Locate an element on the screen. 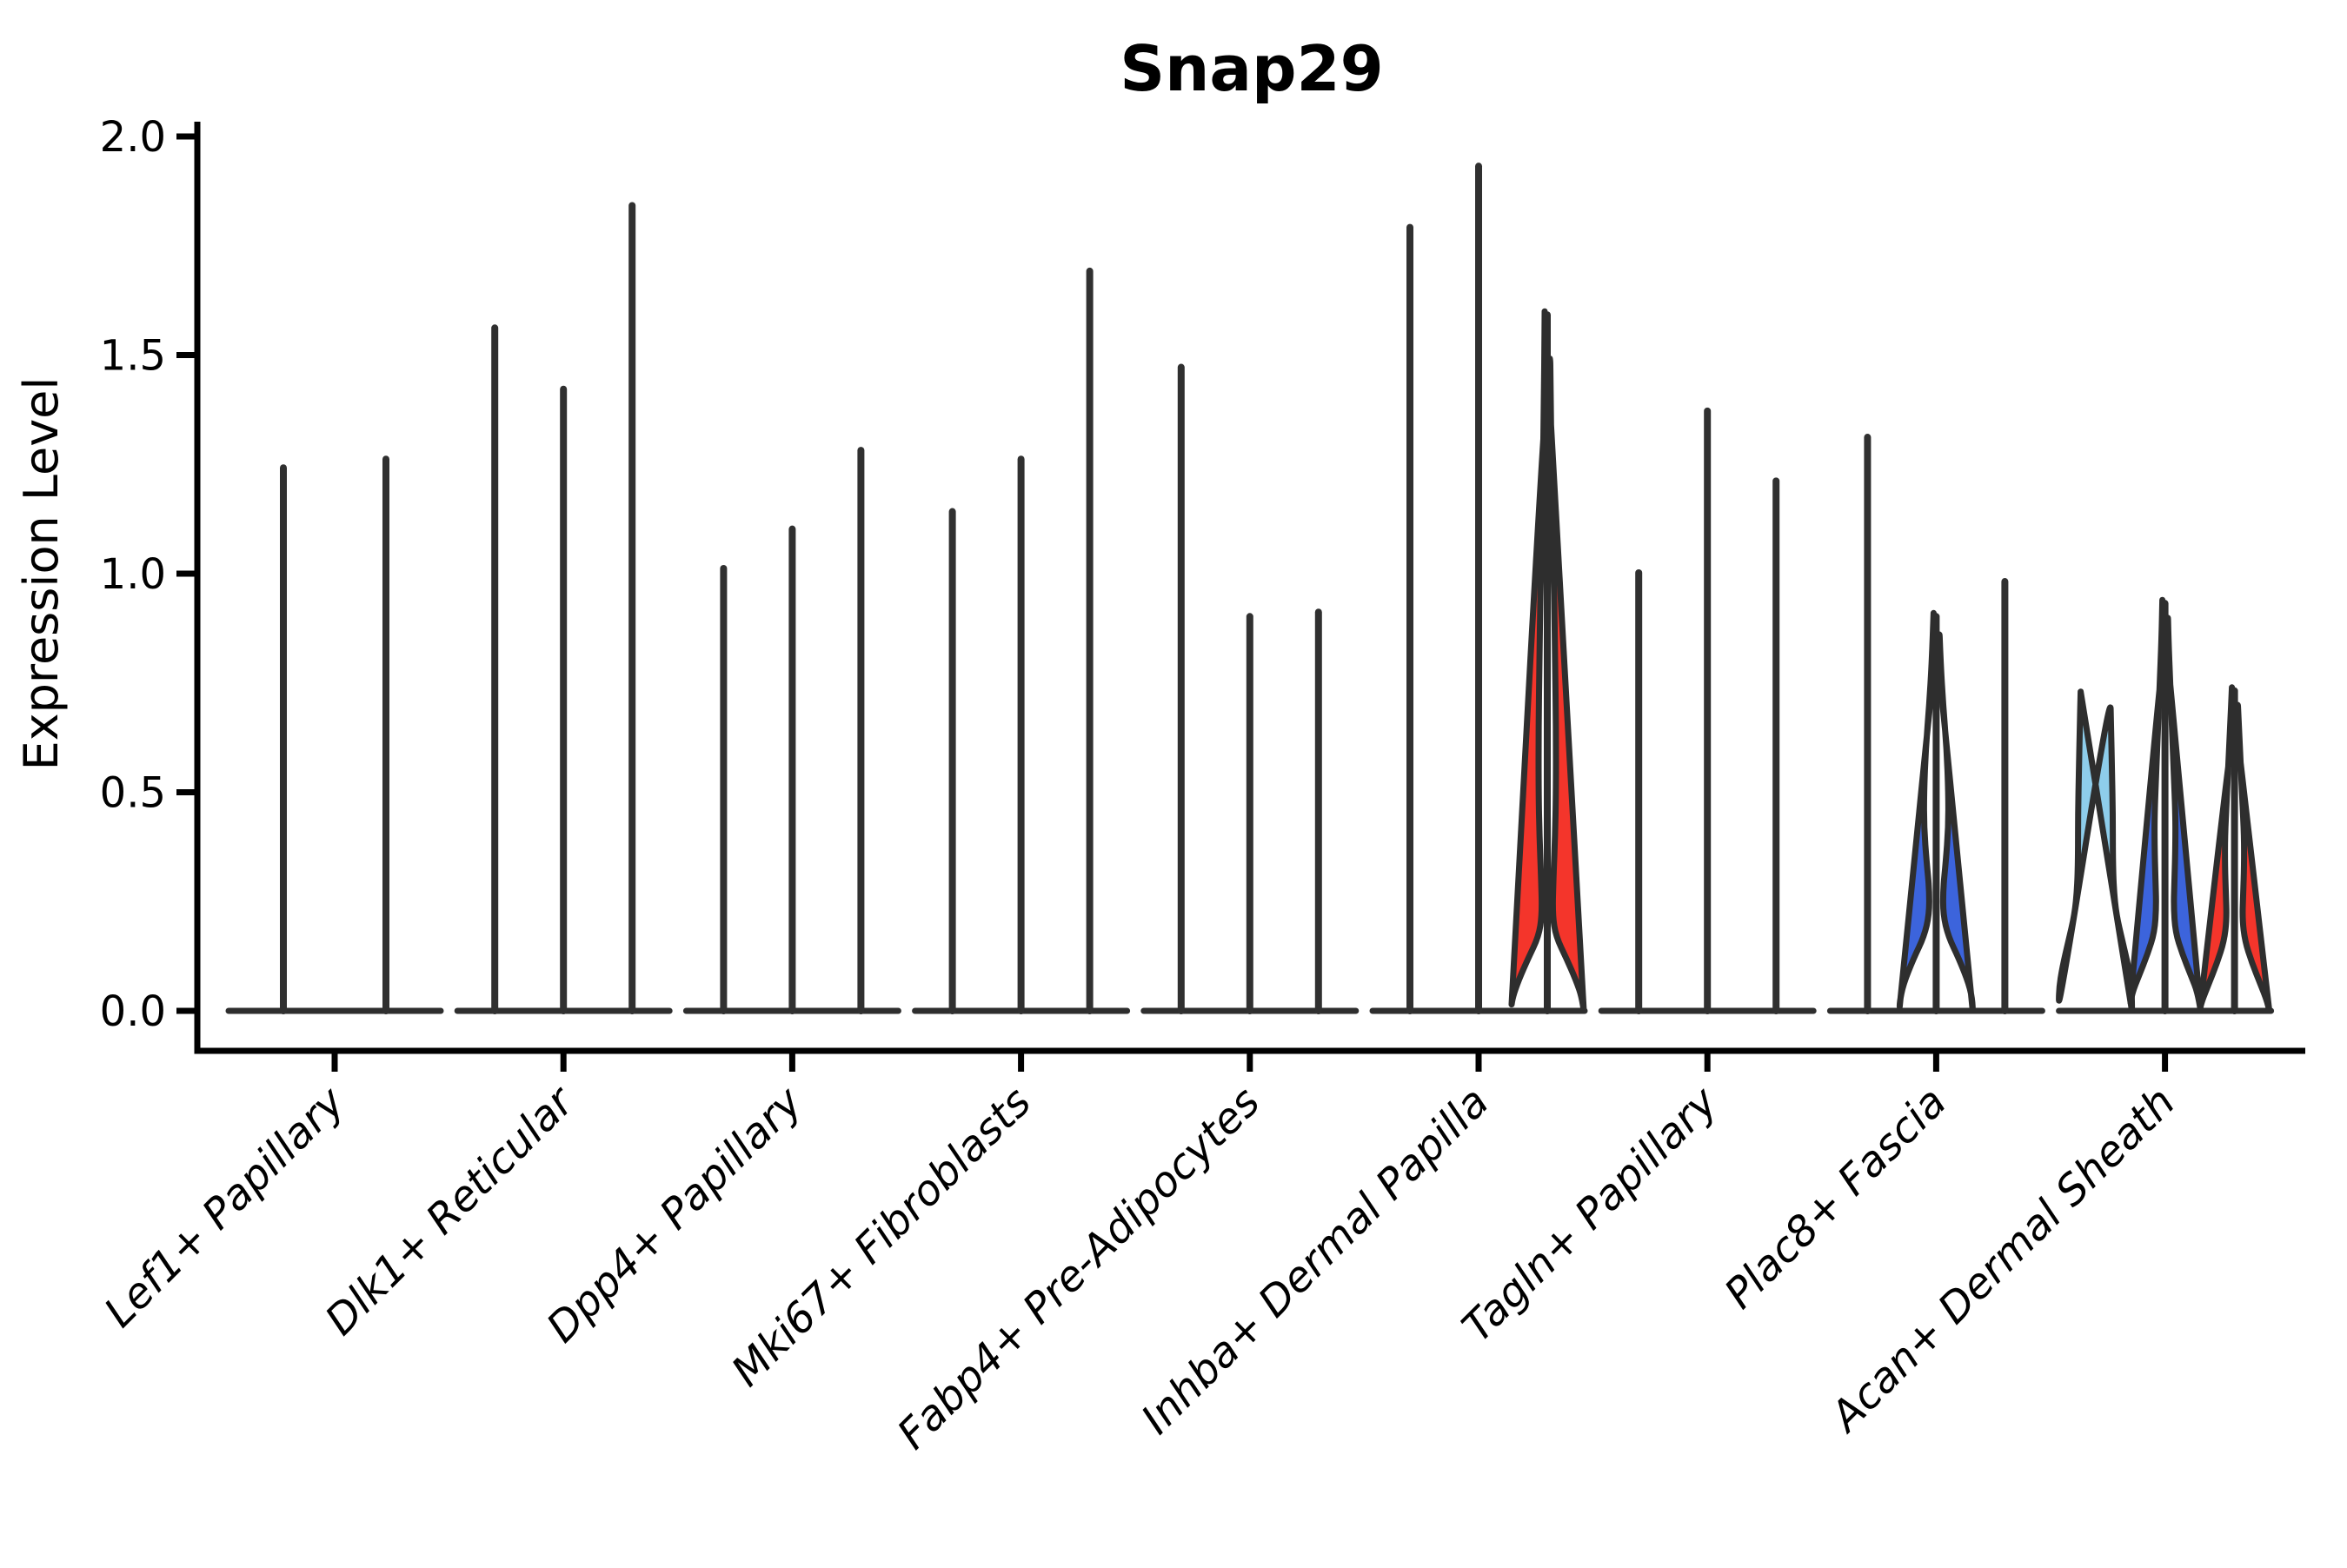 This screenshot has width=2347, height=1568. violin-lightblue is located at coordinates (2096, 851).